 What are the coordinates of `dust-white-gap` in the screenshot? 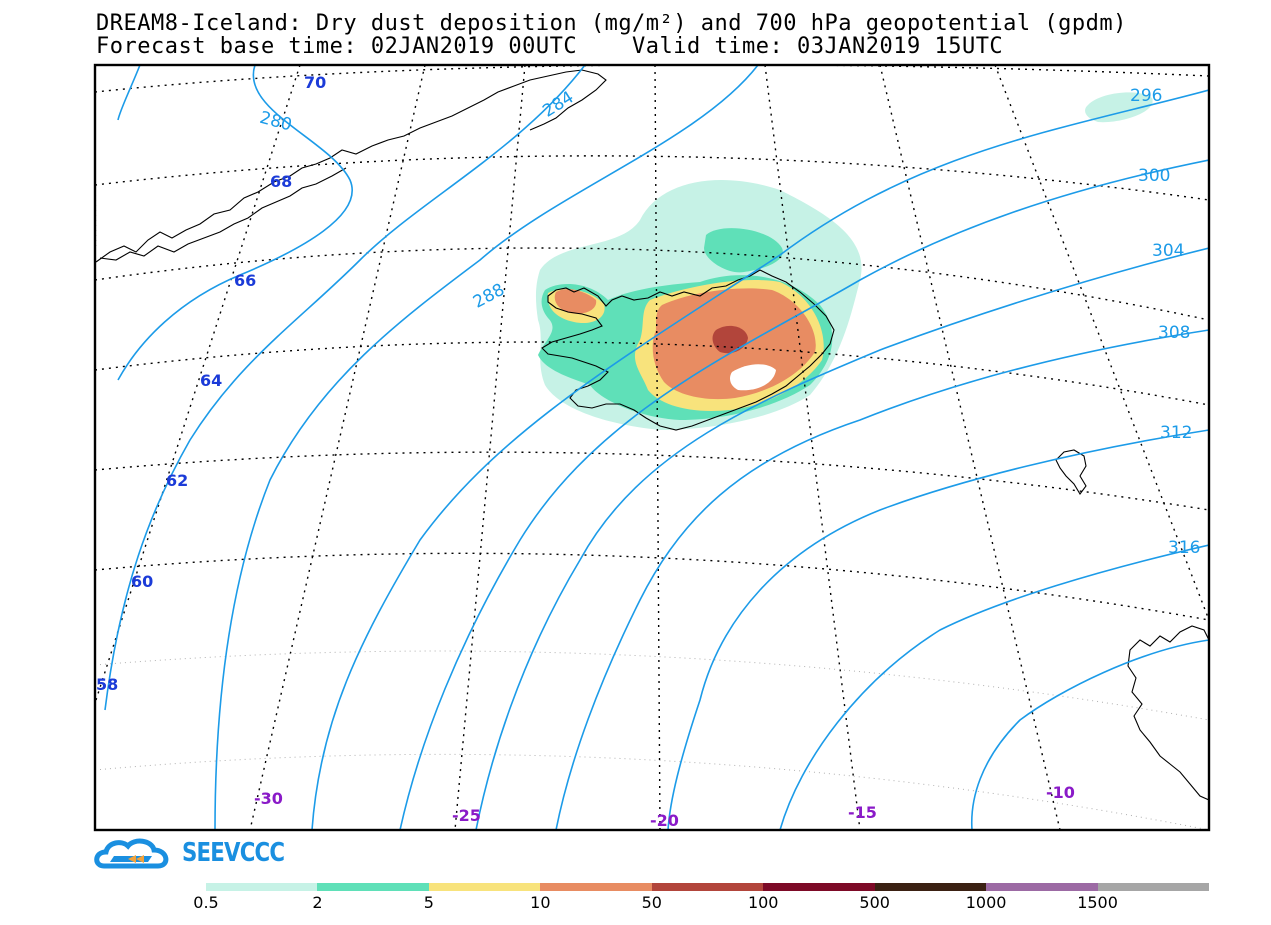 It's located at (753, 377).